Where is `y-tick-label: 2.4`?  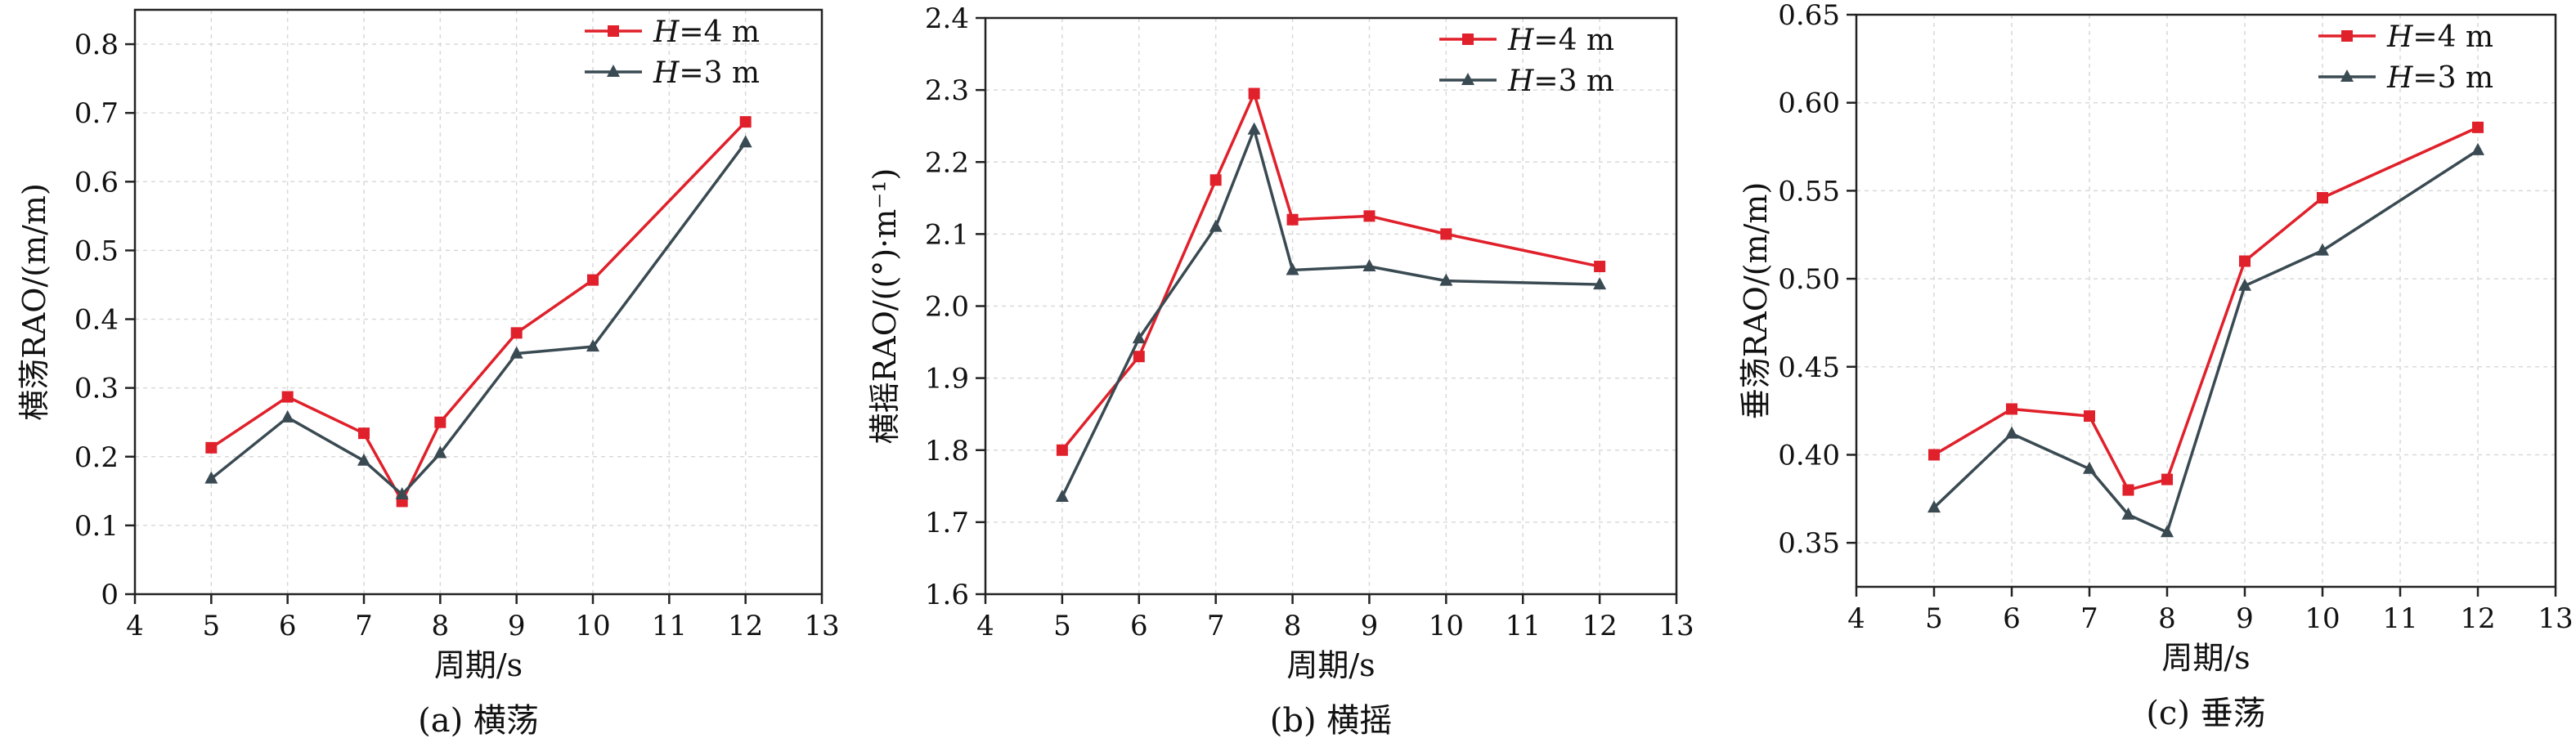
y-tick-label: 2.4 is located at coordinates (947, 18).